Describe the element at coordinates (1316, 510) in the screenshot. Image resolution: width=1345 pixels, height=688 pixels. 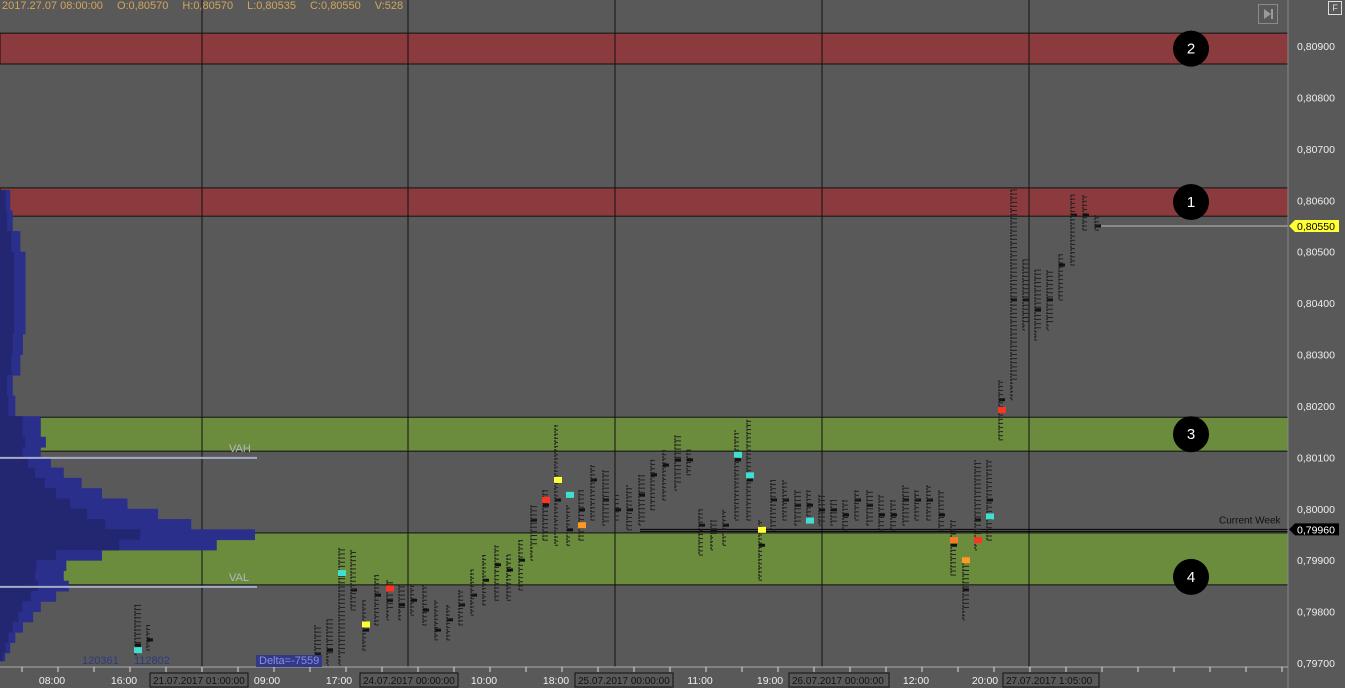
I see `price-tick-label: 0,80000` at that location.